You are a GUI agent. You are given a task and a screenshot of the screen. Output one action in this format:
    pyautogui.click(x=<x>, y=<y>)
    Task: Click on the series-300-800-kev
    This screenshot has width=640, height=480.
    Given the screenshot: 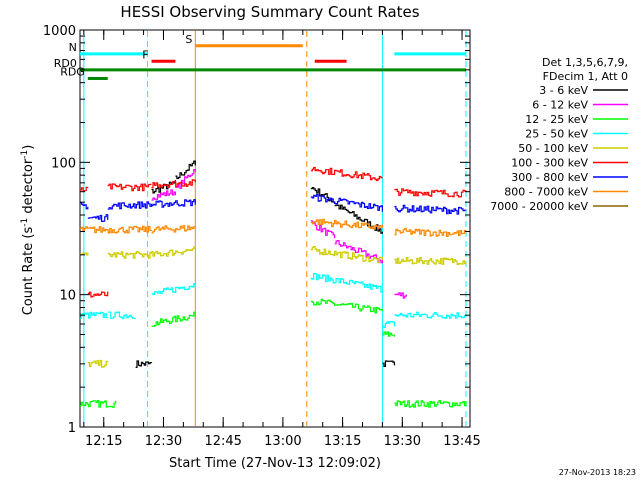 What is the action you would take?
    pyautogui.click(x=273, y=208)
    